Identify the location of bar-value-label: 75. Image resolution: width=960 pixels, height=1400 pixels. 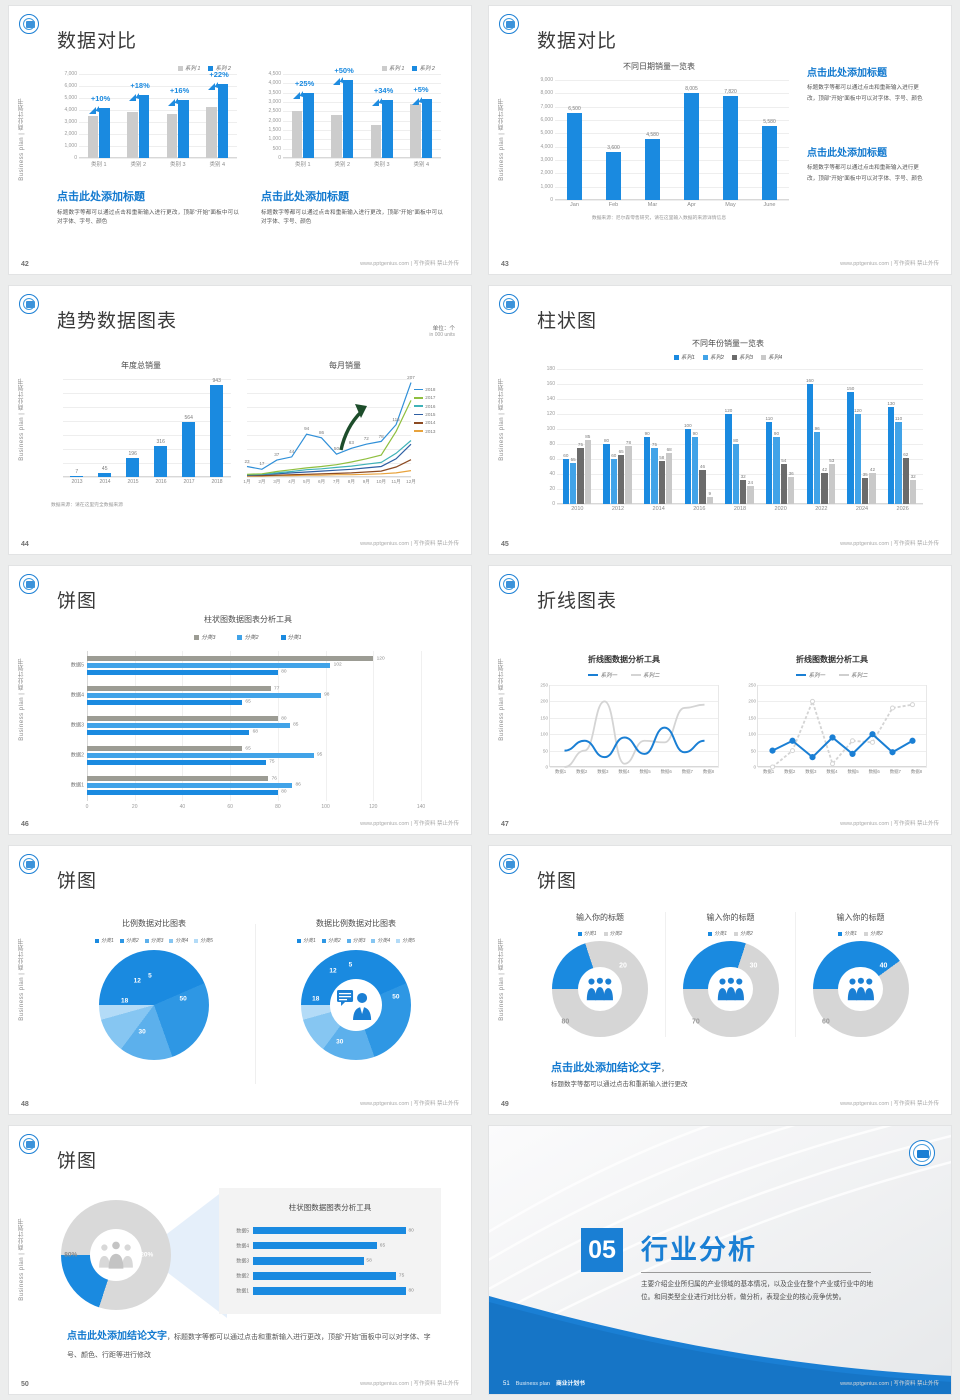
(401, 1276).